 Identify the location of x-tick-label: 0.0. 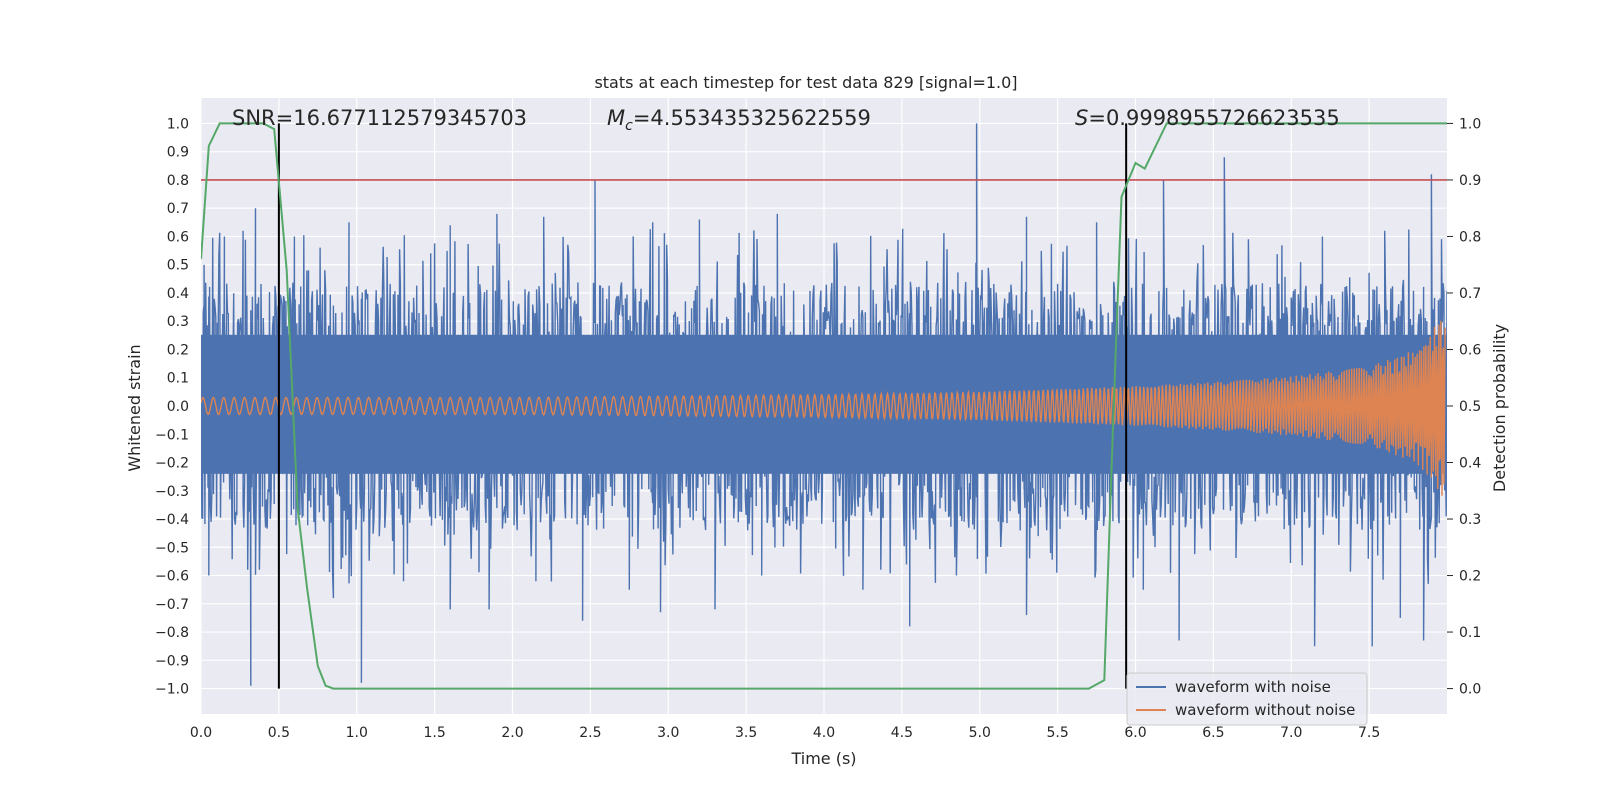
(201, 733).